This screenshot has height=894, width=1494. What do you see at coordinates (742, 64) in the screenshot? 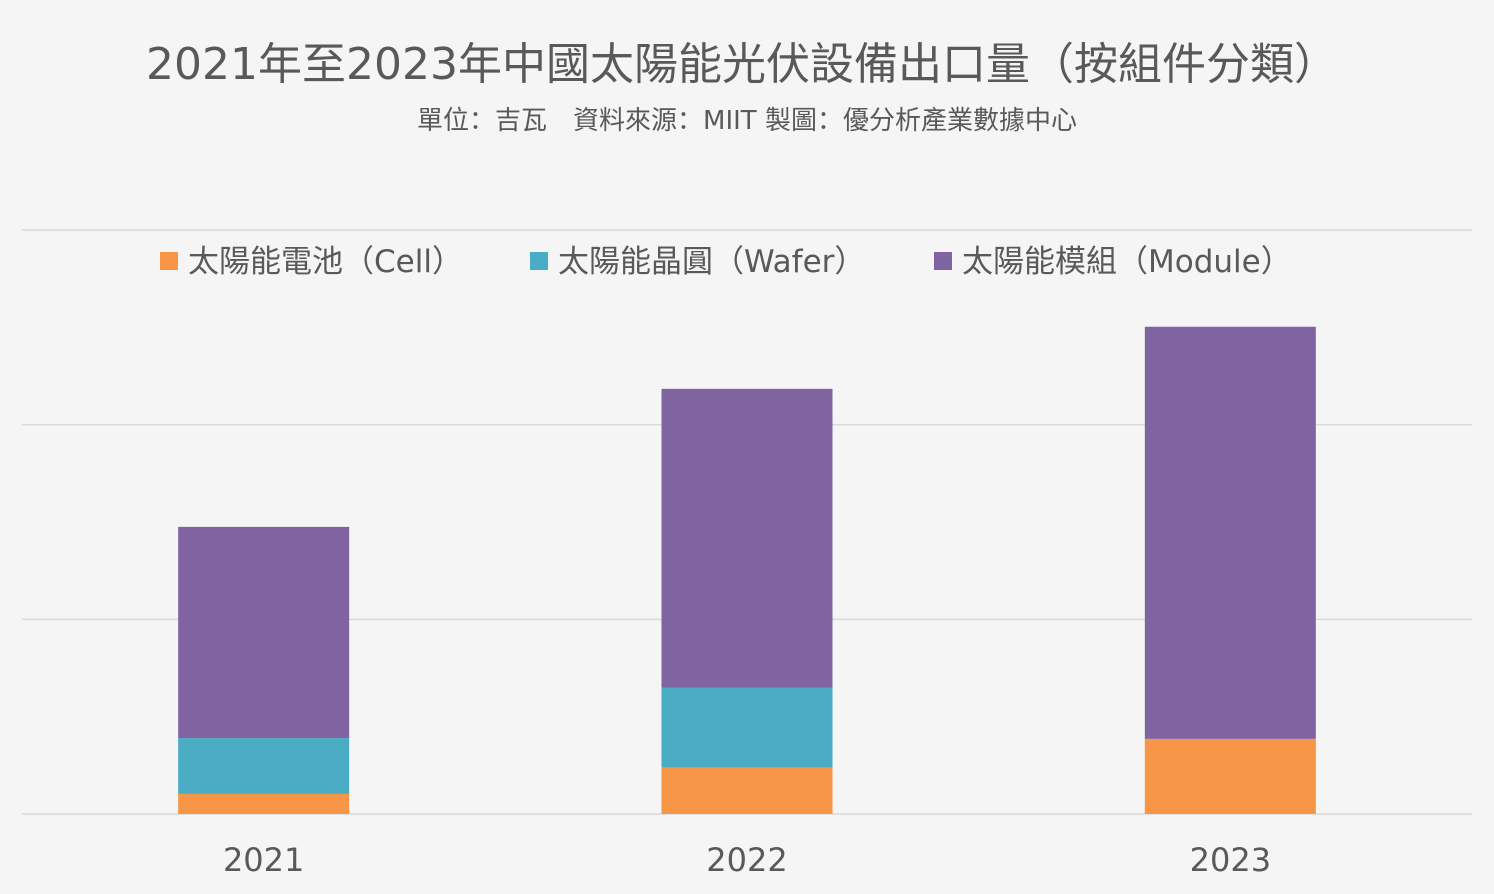
I see `chart-title: 2021年至2023年中國太陽能光伏設備出口量（按組件分類）` at bounding box center [742, 64].